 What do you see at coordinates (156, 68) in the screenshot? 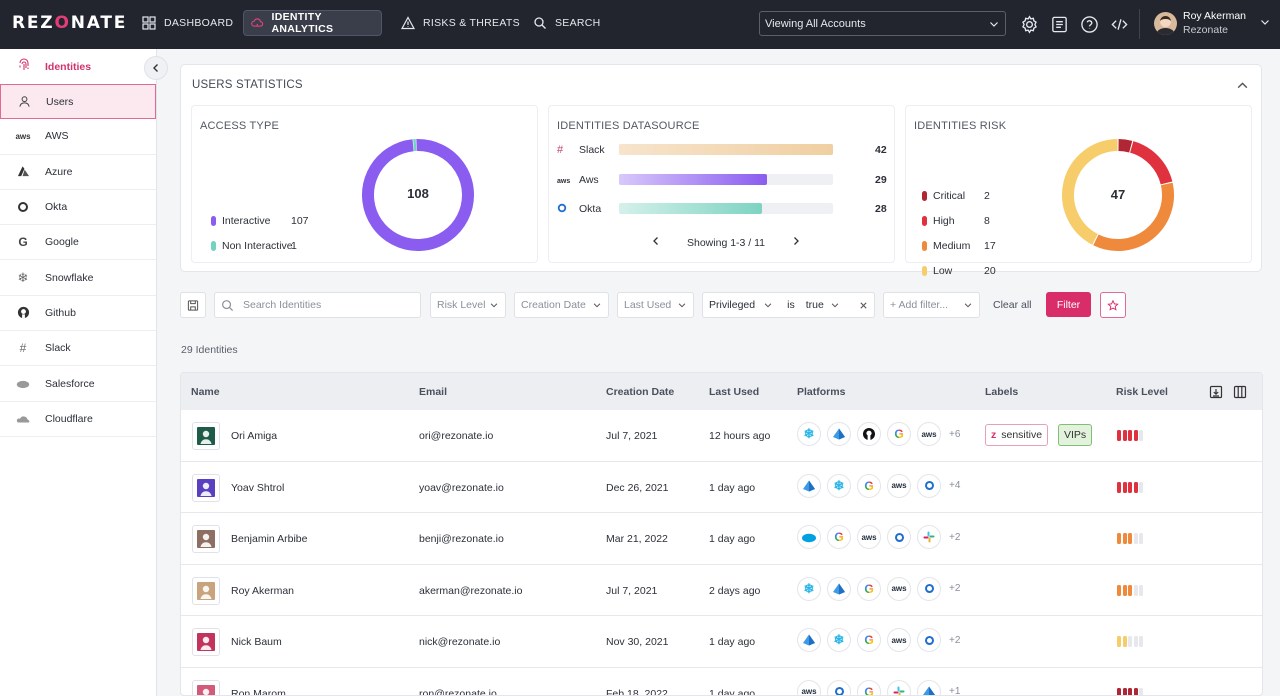
I see `collapse-sidebar-button` at bounding box center [156, 68].